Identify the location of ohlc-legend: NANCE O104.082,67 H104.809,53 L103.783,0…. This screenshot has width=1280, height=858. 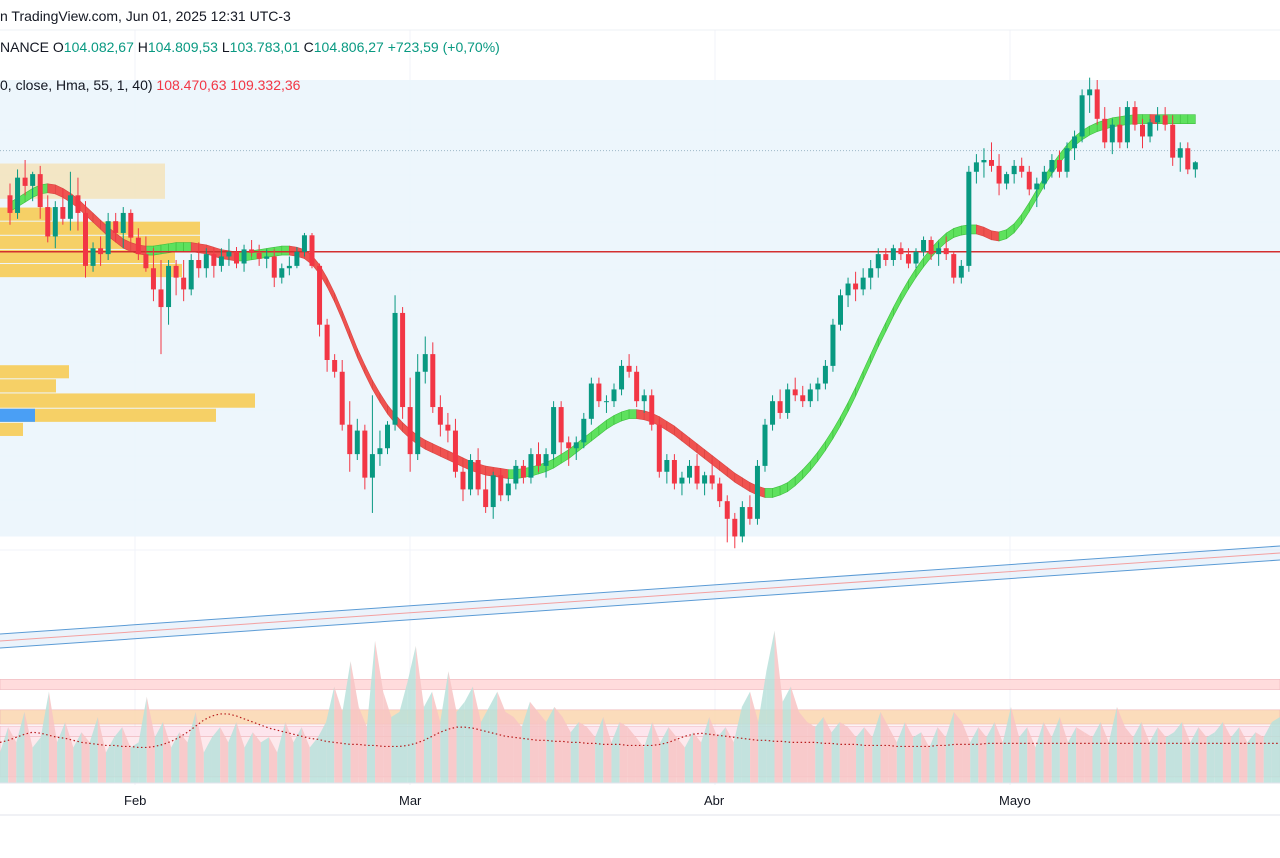
(250, 47).